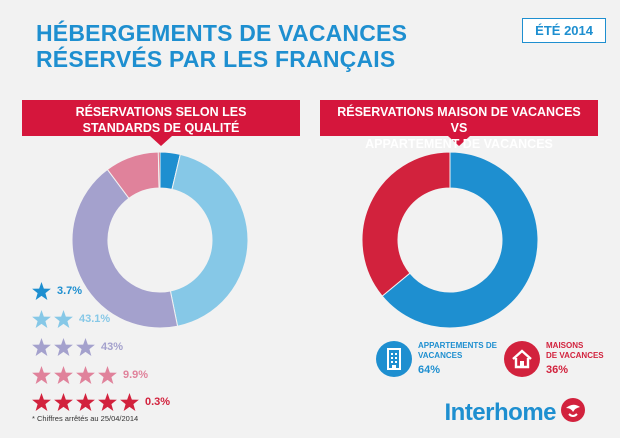  What do you see at coordinates (429, 370) in the screenshot?
I see `legend-apartments-value: 64%` at bounding box center [429, 370].